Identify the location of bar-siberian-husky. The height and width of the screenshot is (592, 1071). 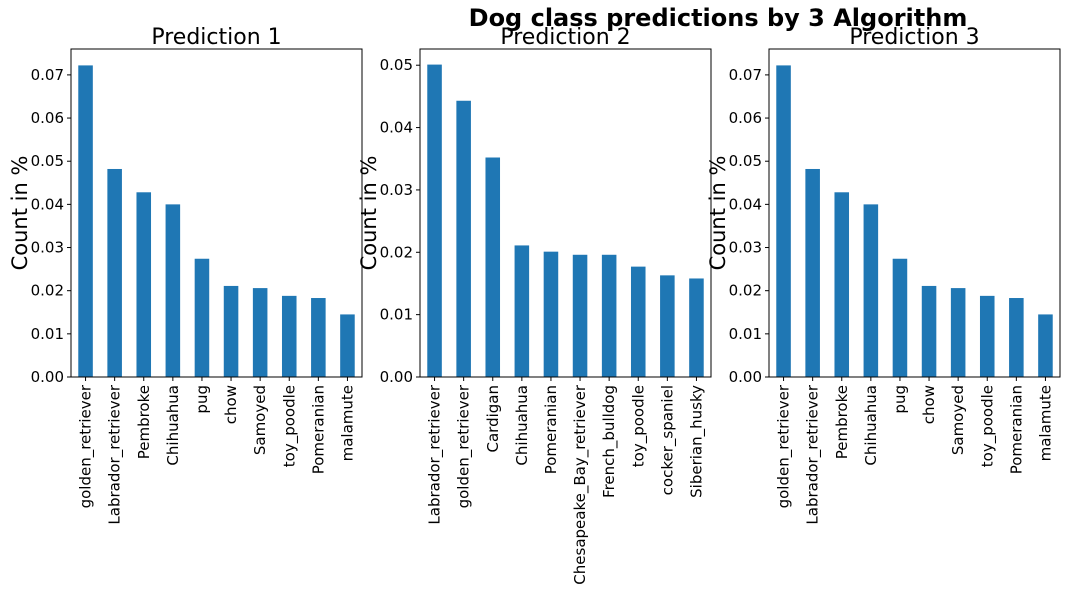
(696, 327).